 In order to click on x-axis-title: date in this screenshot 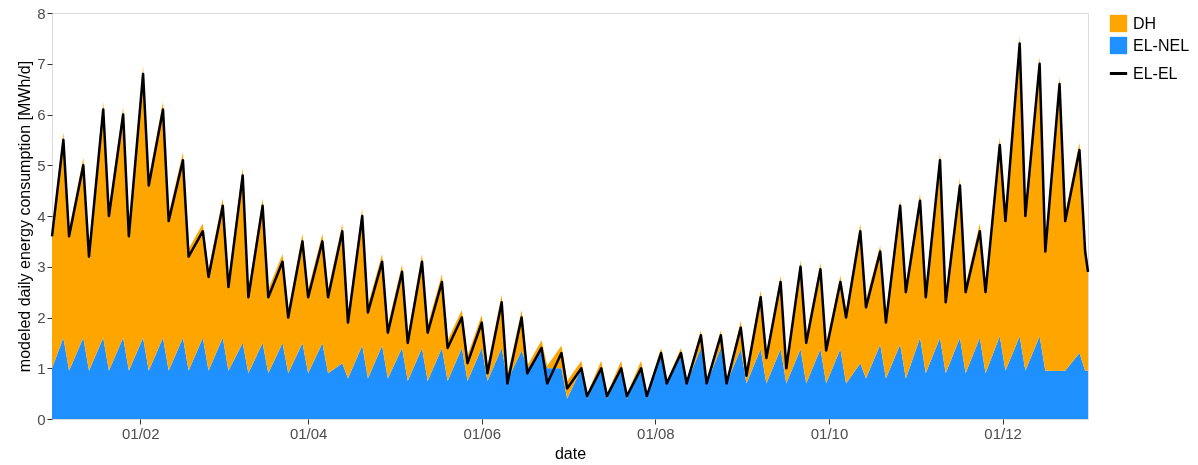, I will do `click(570, 453)`.